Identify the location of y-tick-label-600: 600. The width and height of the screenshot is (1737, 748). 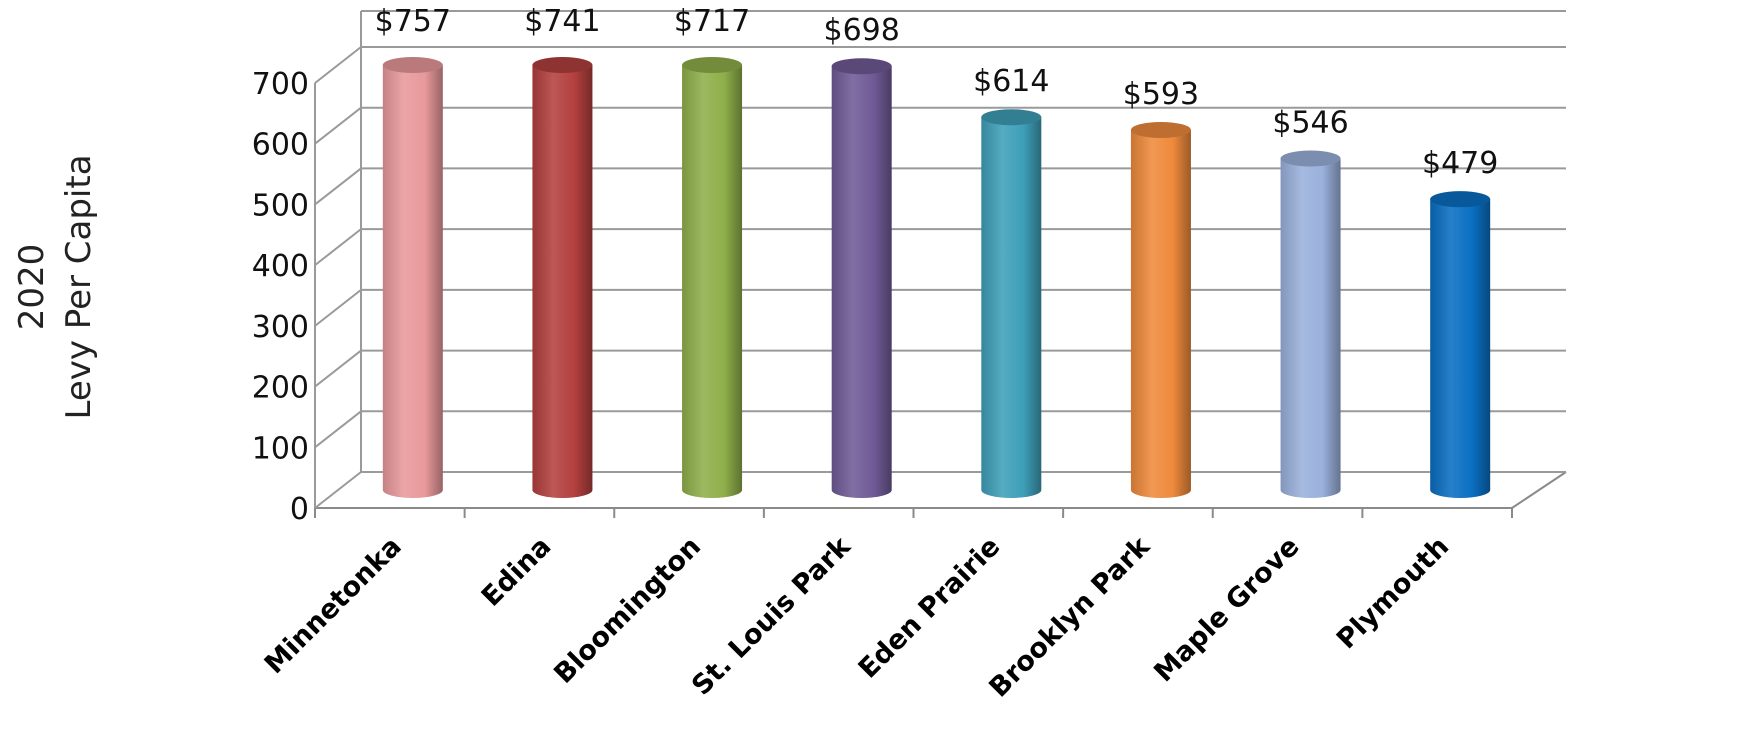
(280, 145).